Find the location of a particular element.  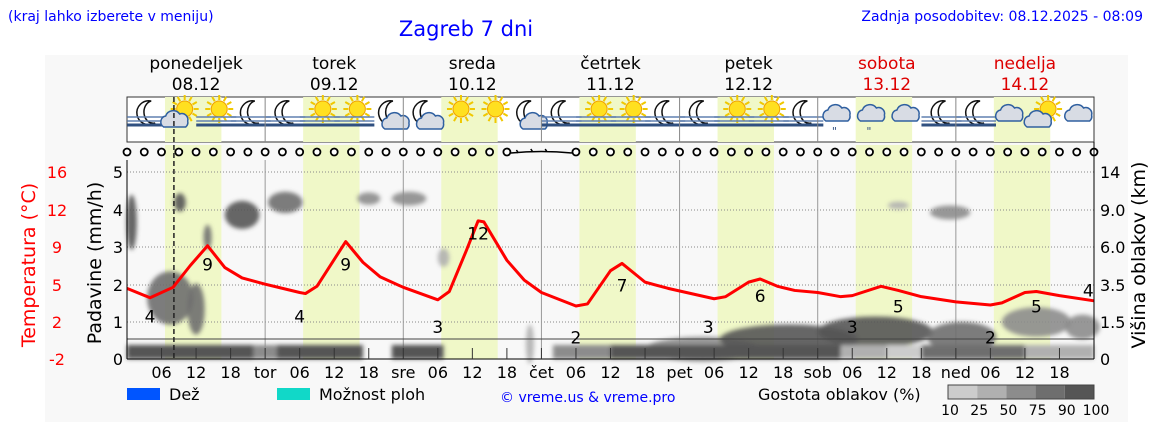

cloud-axis-title: Višina oblakov (km) is located at coordinates (1139, 255).